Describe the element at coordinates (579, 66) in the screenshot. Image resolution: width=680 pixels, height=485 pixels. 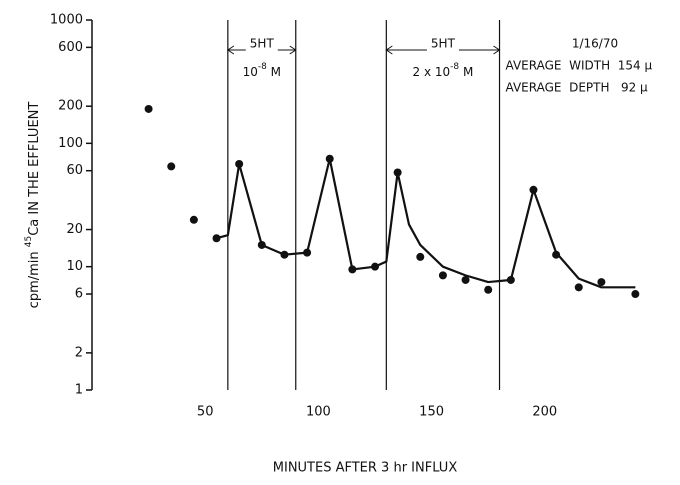
I see `note: AVERAGE WIDTH 154 µ` at that location.